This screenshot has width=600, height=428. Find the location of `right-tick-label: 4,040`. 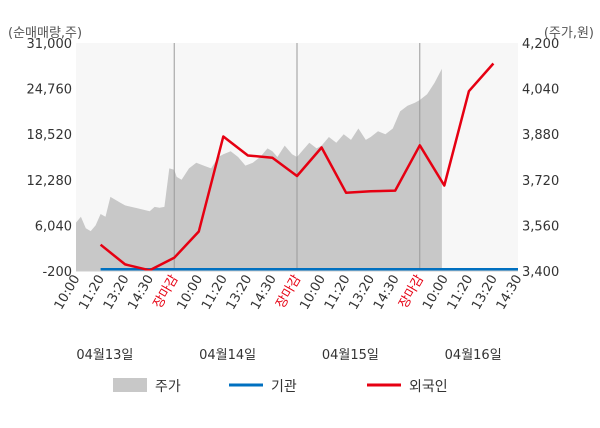

right-tick-label: 4,040 is located at coordinates (540, 90).